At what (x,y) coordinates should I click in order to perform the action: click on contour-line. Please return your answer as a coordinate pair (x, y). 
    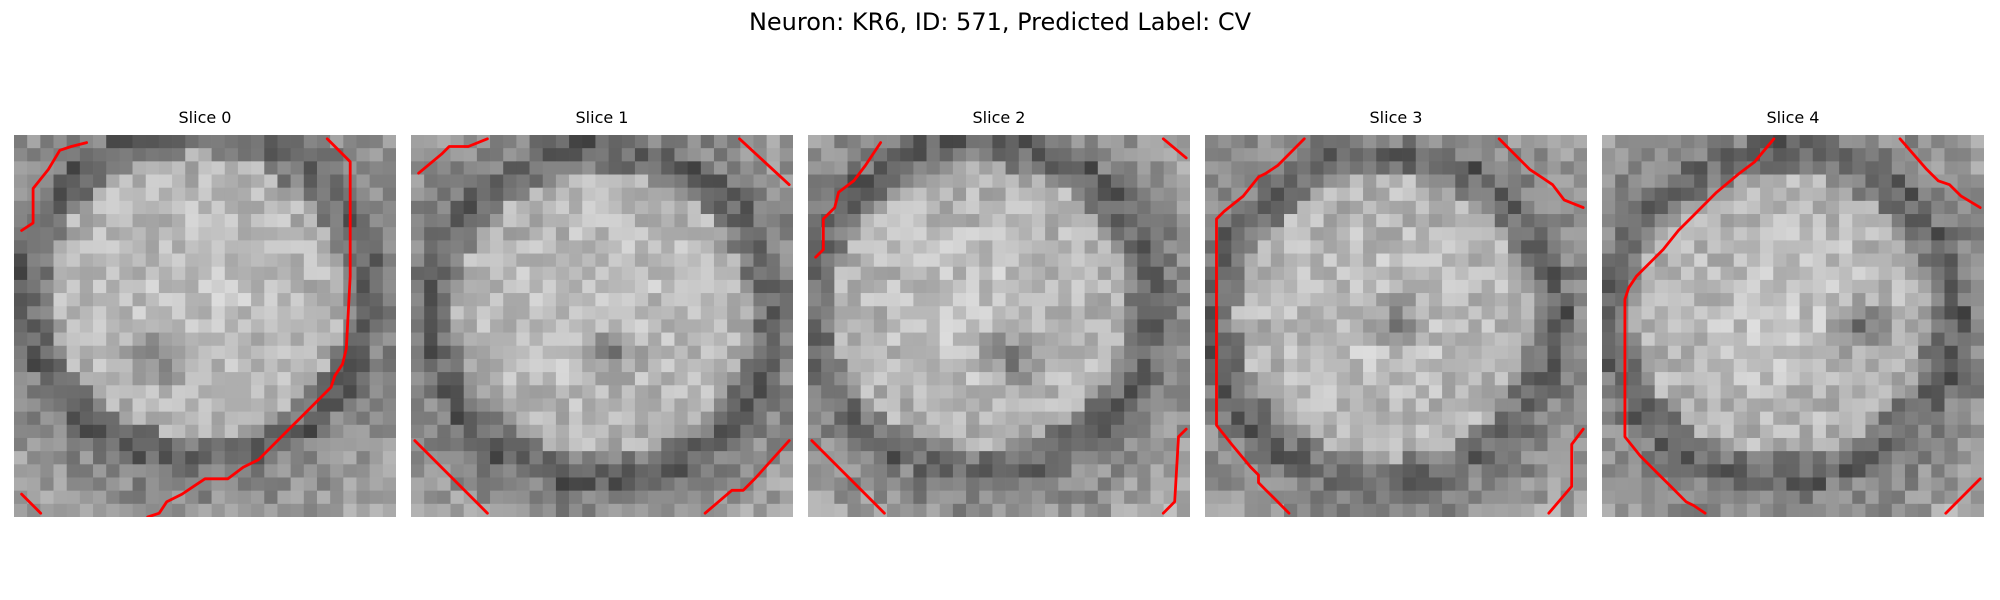
    Looking at the image, I should click on (1940, 173).